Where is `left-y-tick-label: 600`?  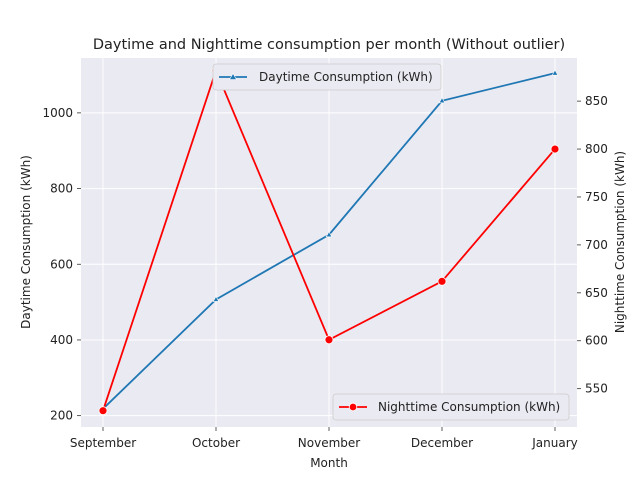
left-y-tick-label: 600 is located at coordinates (61, 264).